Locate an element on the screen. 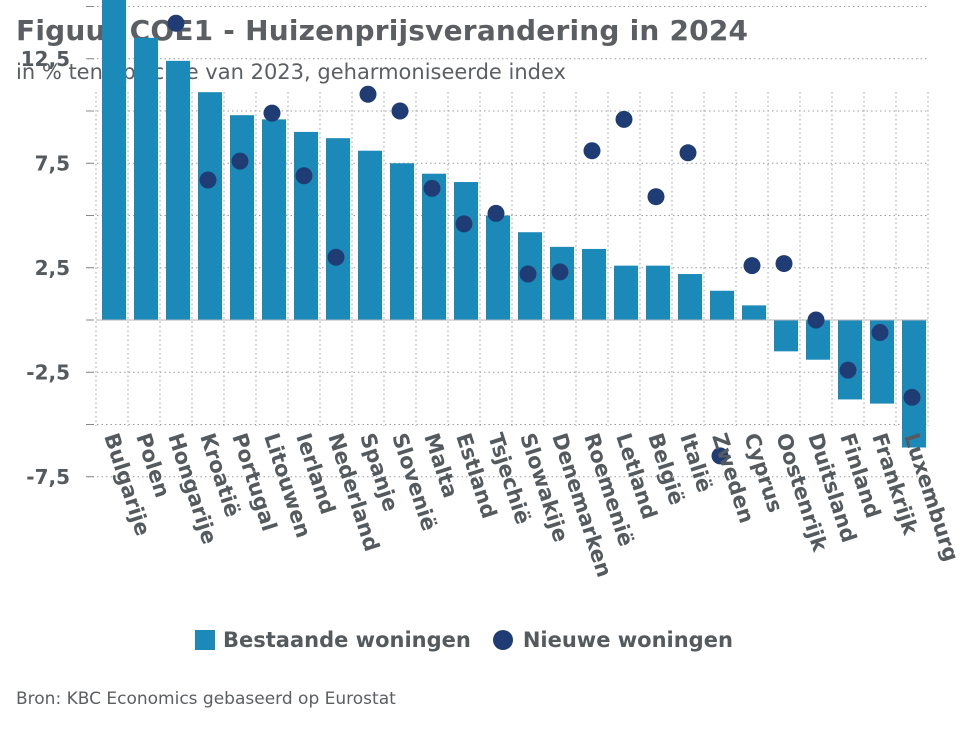 The height and width of the screenshot is (741, 960). bar-portugal is located at coordinates (242, 218).